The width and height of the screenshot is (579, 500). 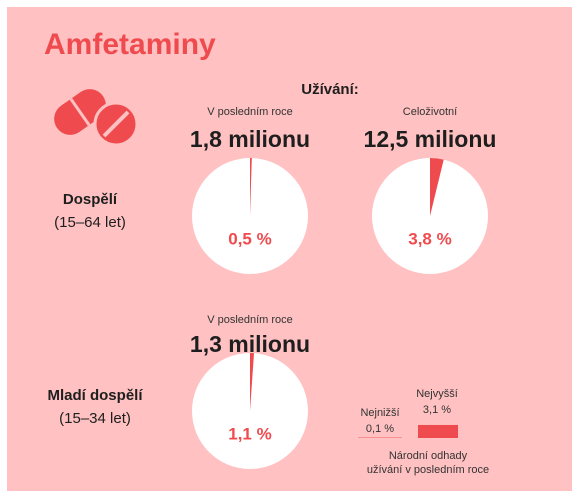 What do you see at coordinates (95, 395) in the screenshot?
I see `row-label: Mladí dospělí` at bounding box center [95, 395].